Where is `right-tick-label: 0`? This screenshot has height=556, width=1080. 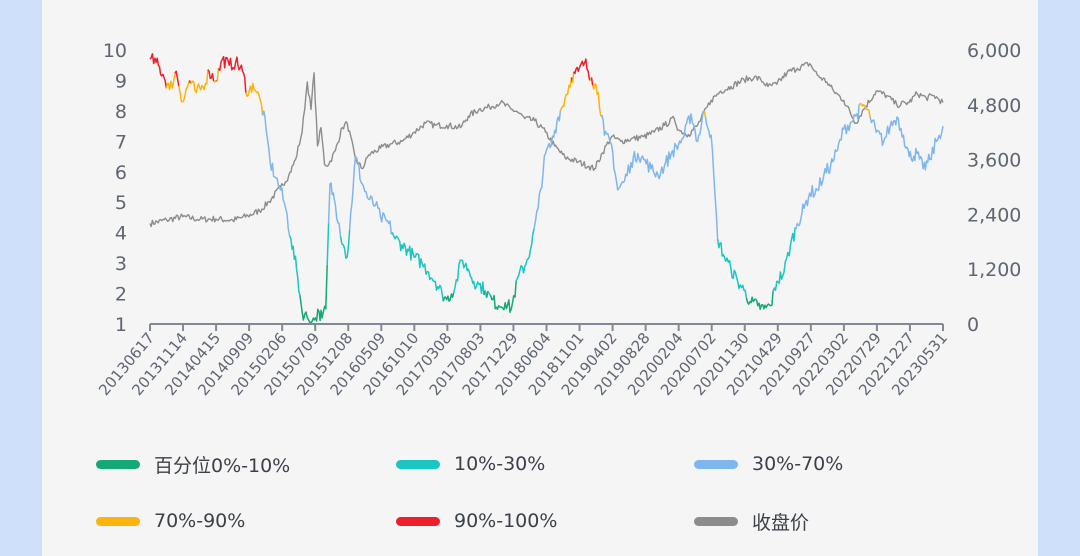
right-tick-label: 0 is located at coordinates (973, 325).